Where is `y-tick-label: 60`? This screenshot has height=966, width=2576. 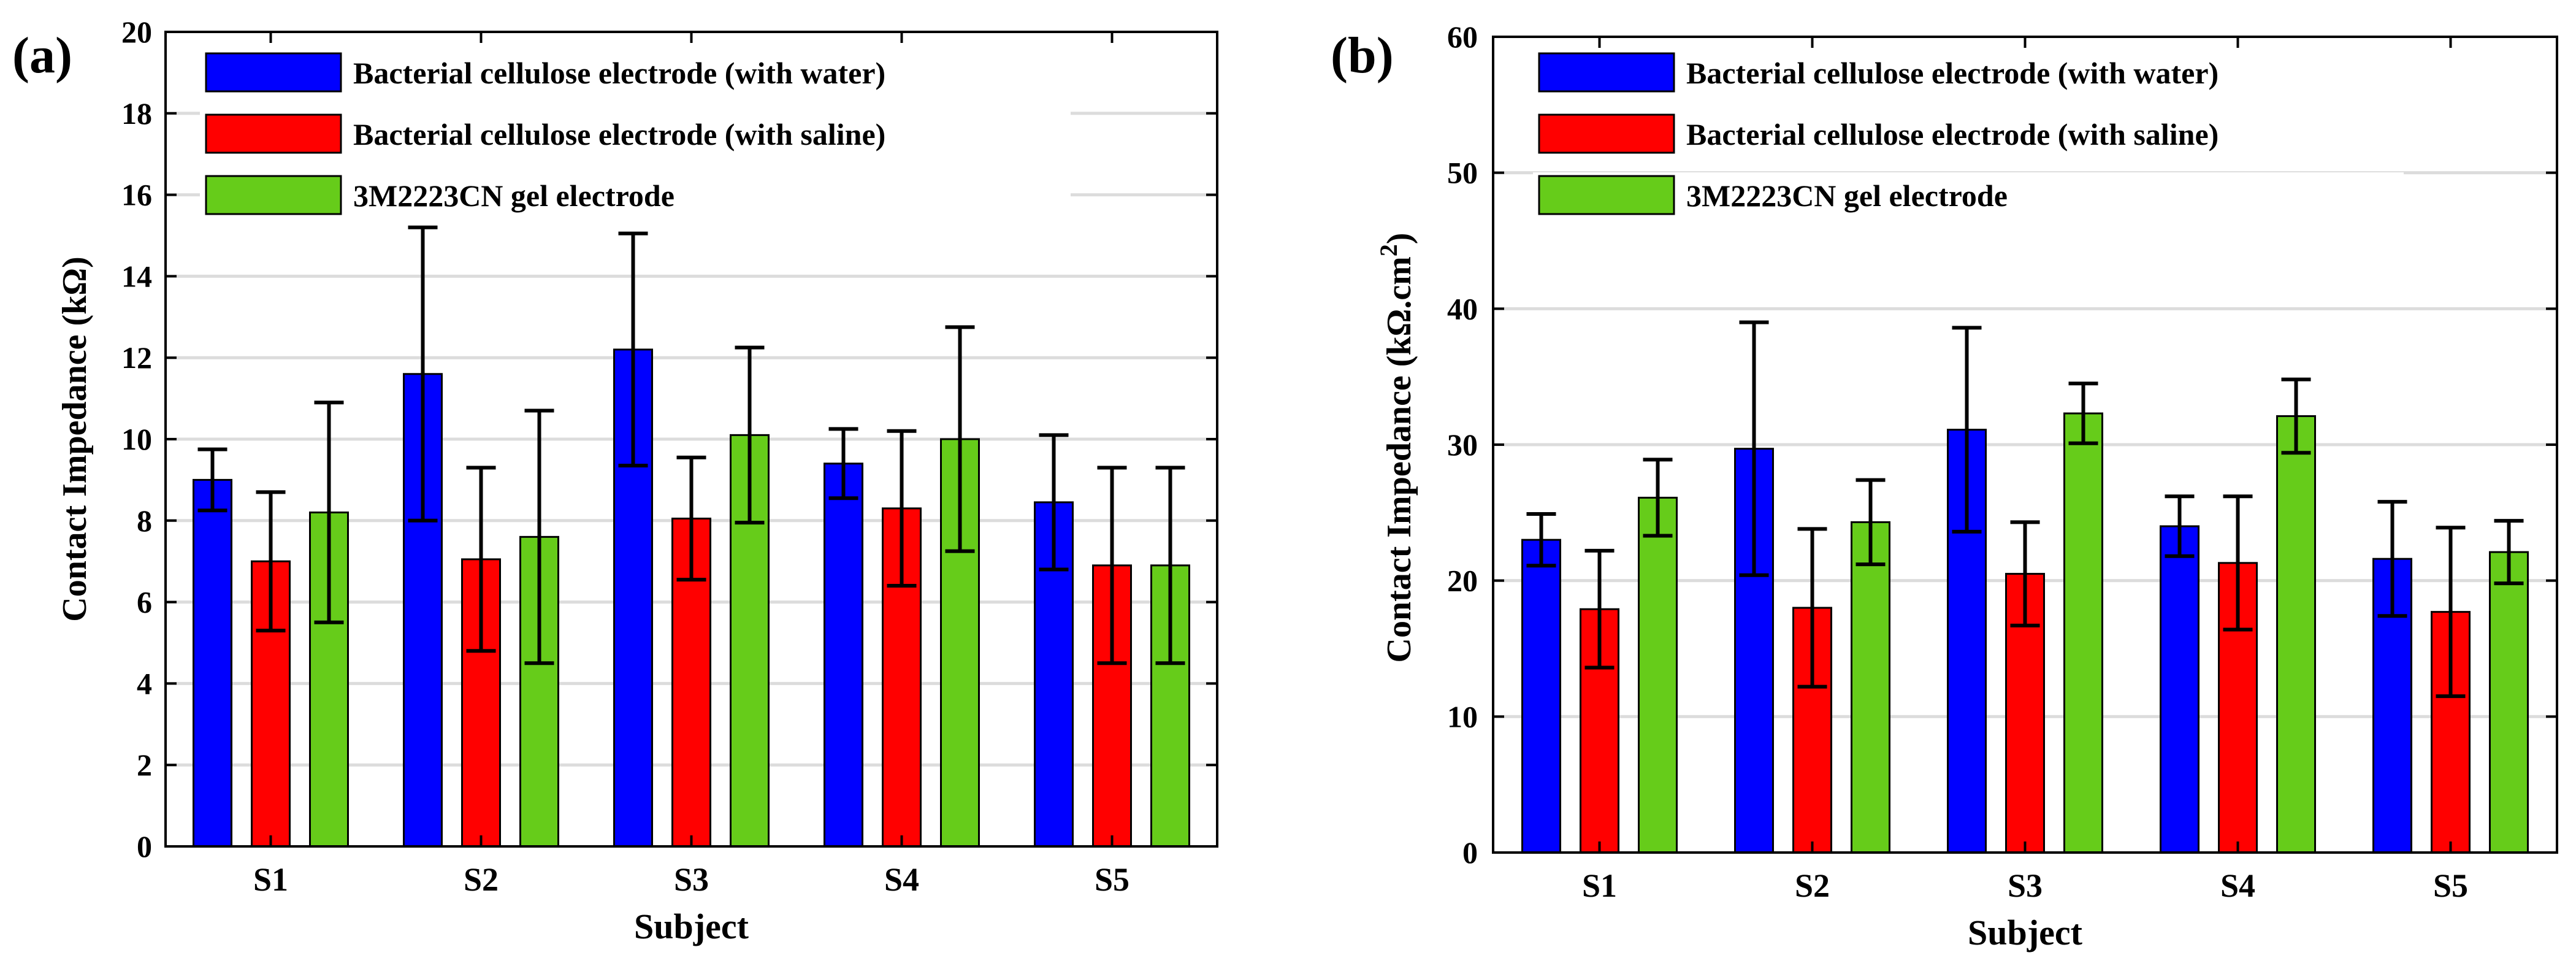 y-tick-label: 60 is located at coordinates (1462, 37).